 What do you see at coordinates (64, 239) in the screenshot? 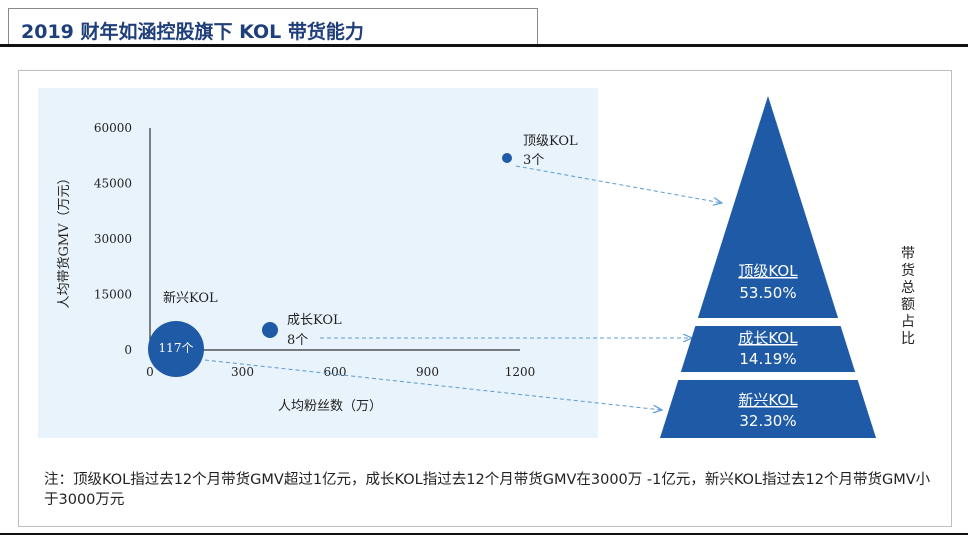
I see `y-axis-title: 人均带货GMV（万元）` at bounding box center [64, 239].